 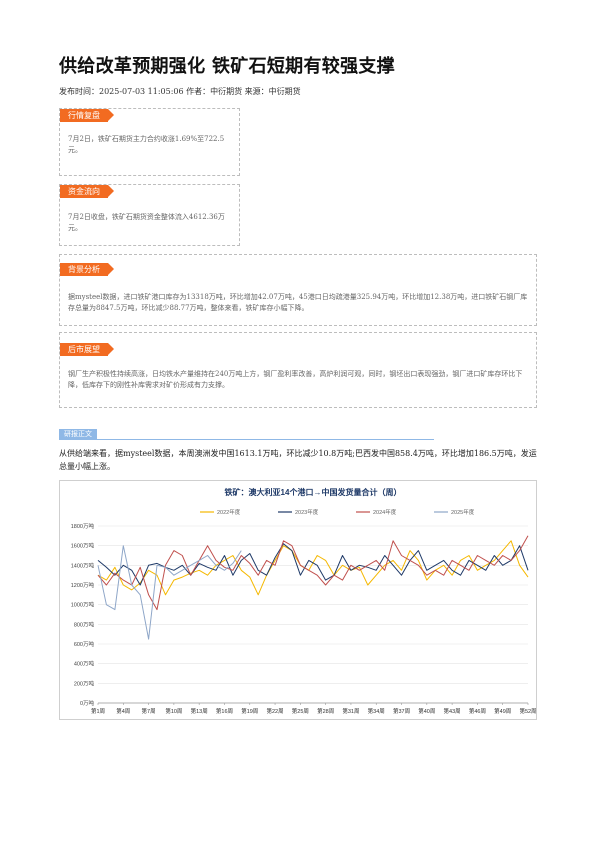 I want to click on y-tick-label: 1600万吨, so click(x=83, y=546).